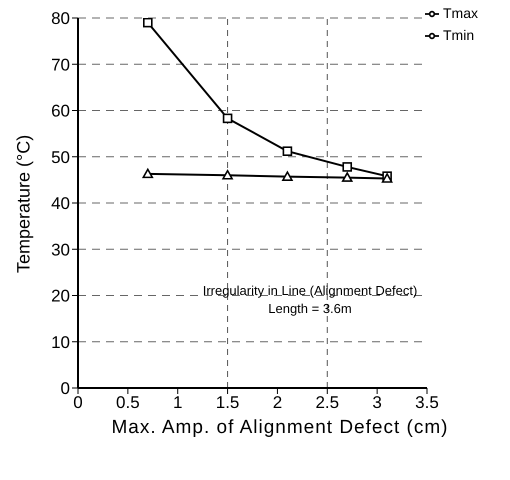  I want to click on x-axis-title: Max. Amp. of Alignment Defect (cm), so click(280, 428).